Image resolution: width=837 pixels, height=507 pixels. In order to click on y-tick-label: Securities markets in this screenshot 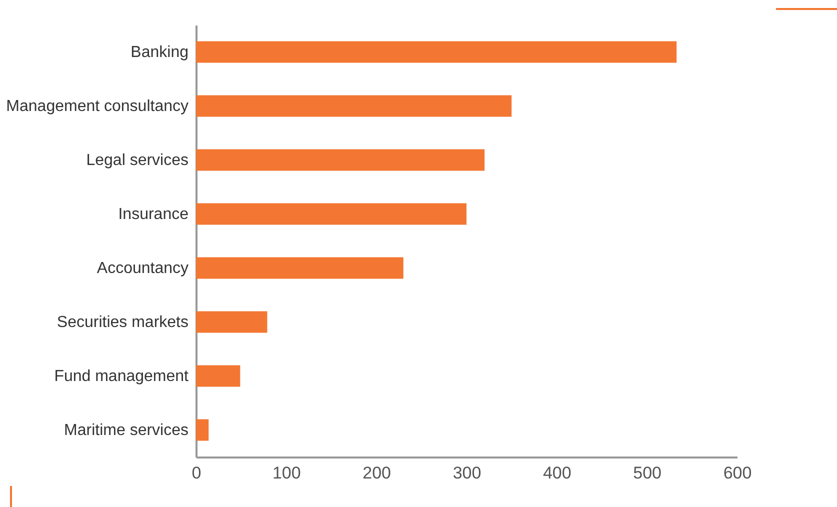, I will do `click(122, 322)`.